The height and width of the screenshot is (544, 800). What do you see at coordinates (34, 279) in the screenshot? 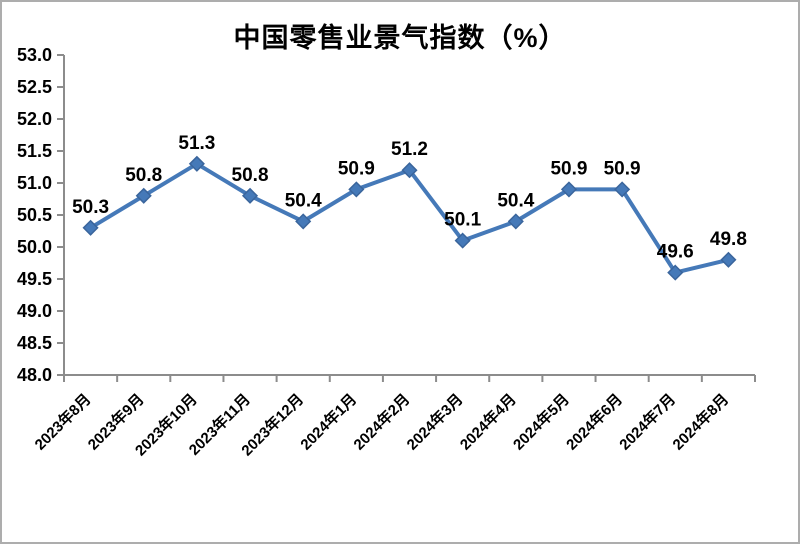
I see `y-axis-tick-label: 49.5` at bounding box center [34, 279].